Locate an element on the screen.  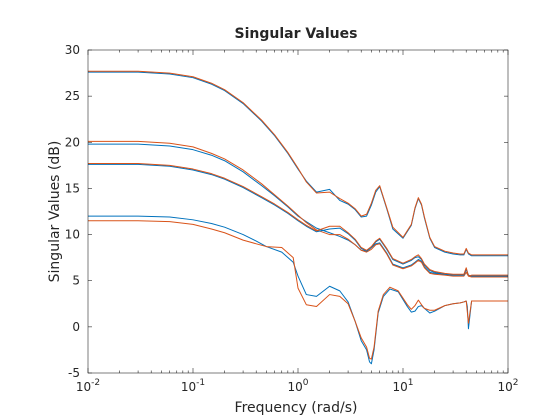
x-tick-label: 10⁻¹ is located at coordinates (193, 386).